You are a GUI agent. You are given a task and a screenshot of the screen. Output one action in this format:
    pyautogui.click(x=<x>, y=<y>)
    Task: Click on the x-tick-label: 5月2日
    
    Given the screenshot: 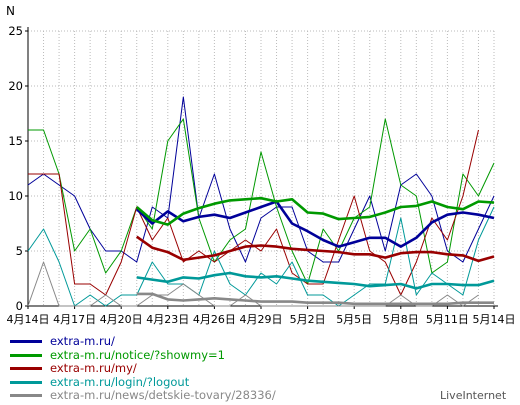 What is the action you would take?
    pyautogui.click(x=308, y=319)
    